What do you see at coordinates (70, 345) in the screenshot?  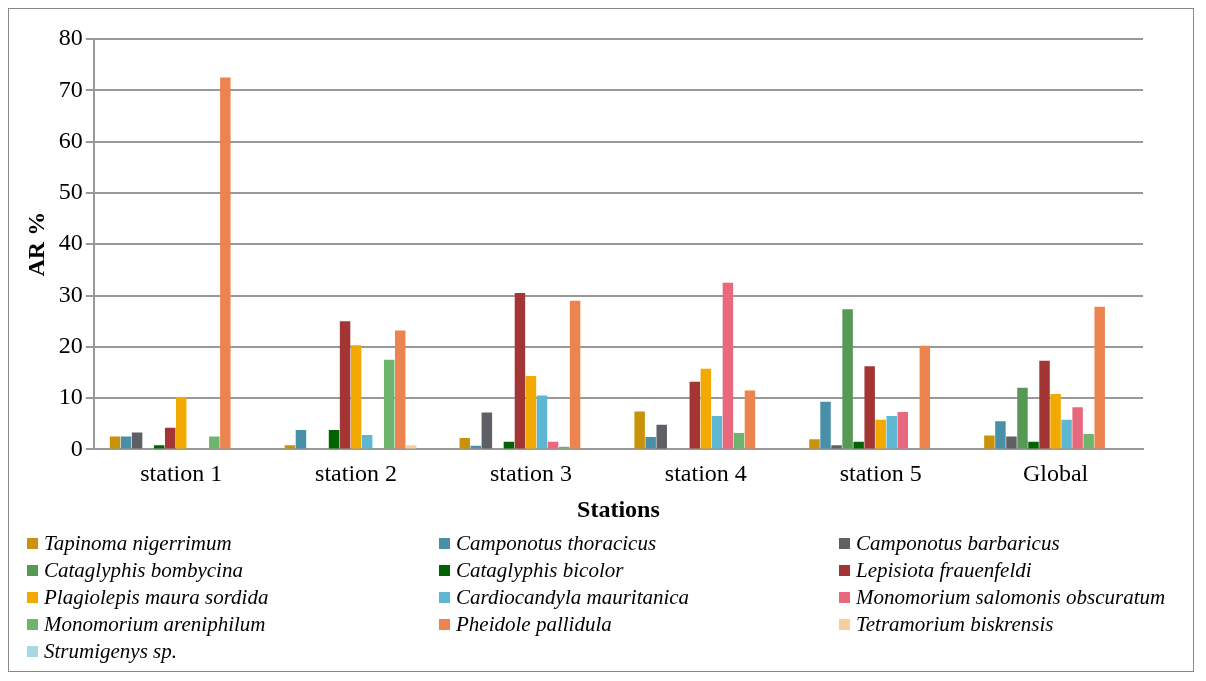 I see `y-tick-label: 20` at bounding box center [70, 345].